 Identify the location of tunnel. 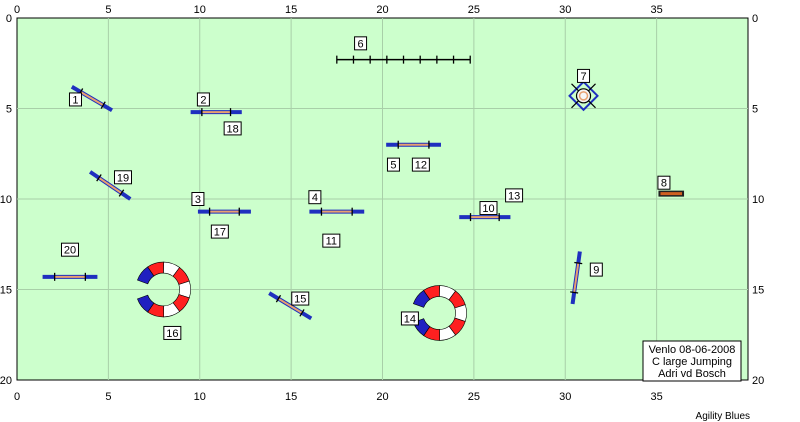
(164, 289).